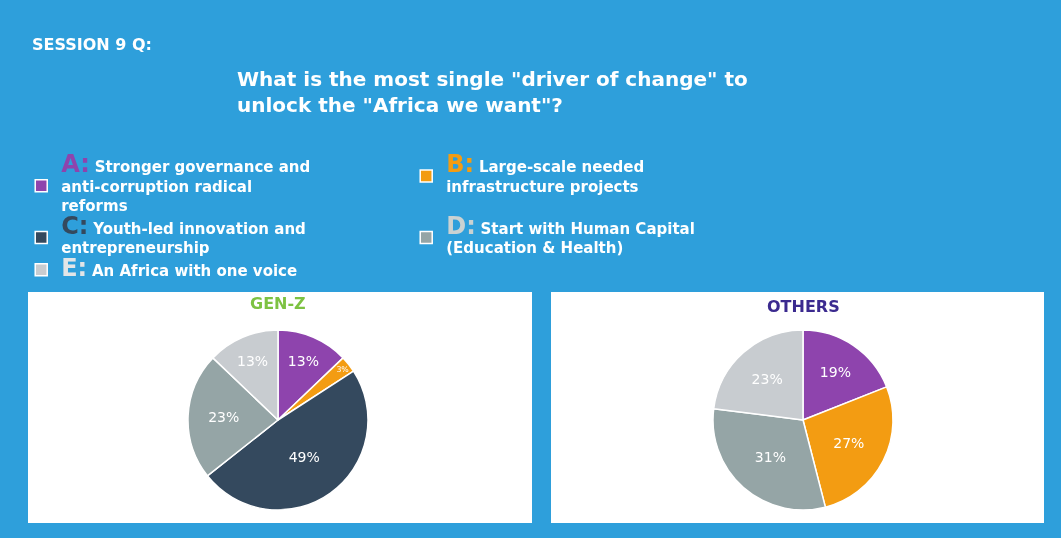 The image size is (1061, 538). Describe the element at coordinates (770, 456) in the screenshot. I see `data-label: 31%` at that location.